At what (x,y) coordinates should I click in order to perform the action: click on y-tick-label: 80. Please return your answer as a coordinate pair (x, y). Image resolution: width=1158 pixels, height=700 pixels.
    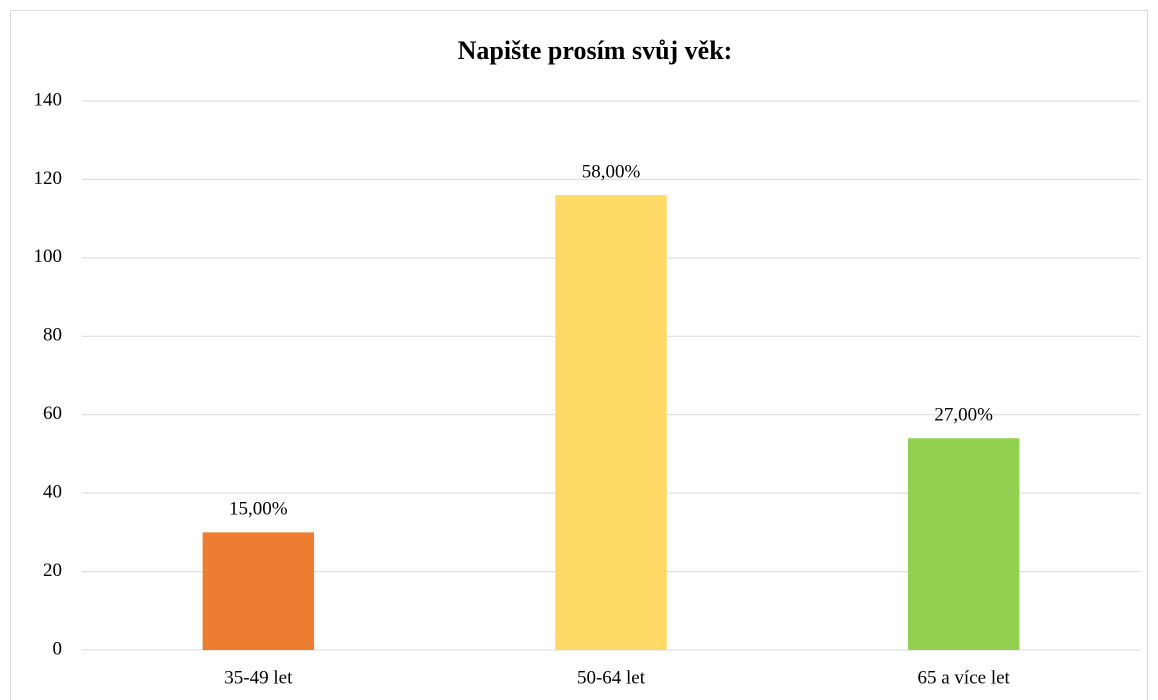
    Looking at the image, I should click on (52, 335).